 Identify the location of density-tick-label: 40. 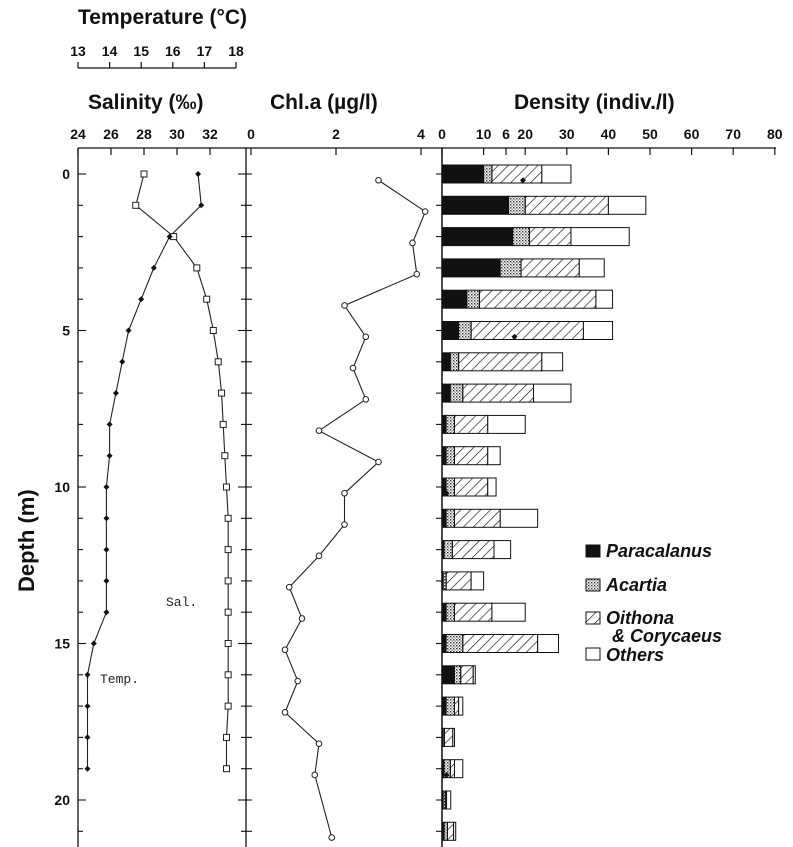
(609, 134).